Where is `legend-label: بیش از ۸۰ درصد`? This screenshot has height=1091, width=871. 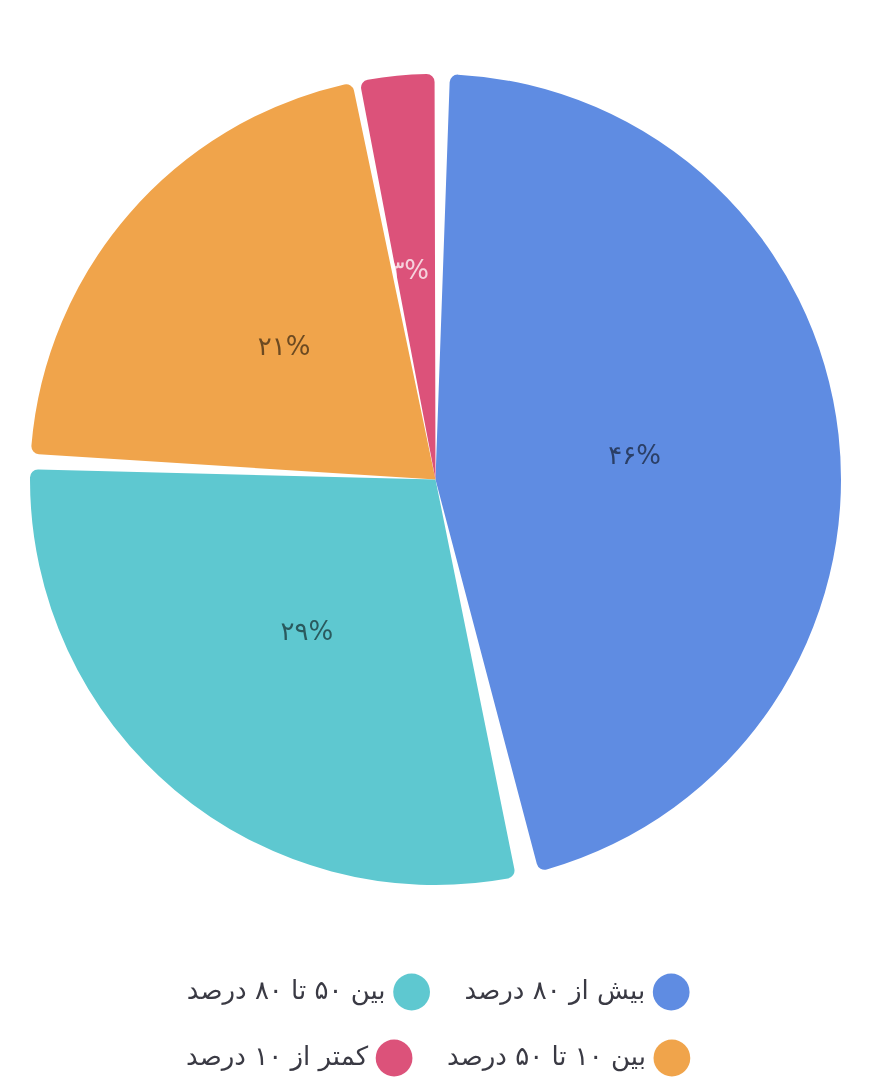 legend-label: بیش از ۸۰ درصد is located at coordinates (555, 989).